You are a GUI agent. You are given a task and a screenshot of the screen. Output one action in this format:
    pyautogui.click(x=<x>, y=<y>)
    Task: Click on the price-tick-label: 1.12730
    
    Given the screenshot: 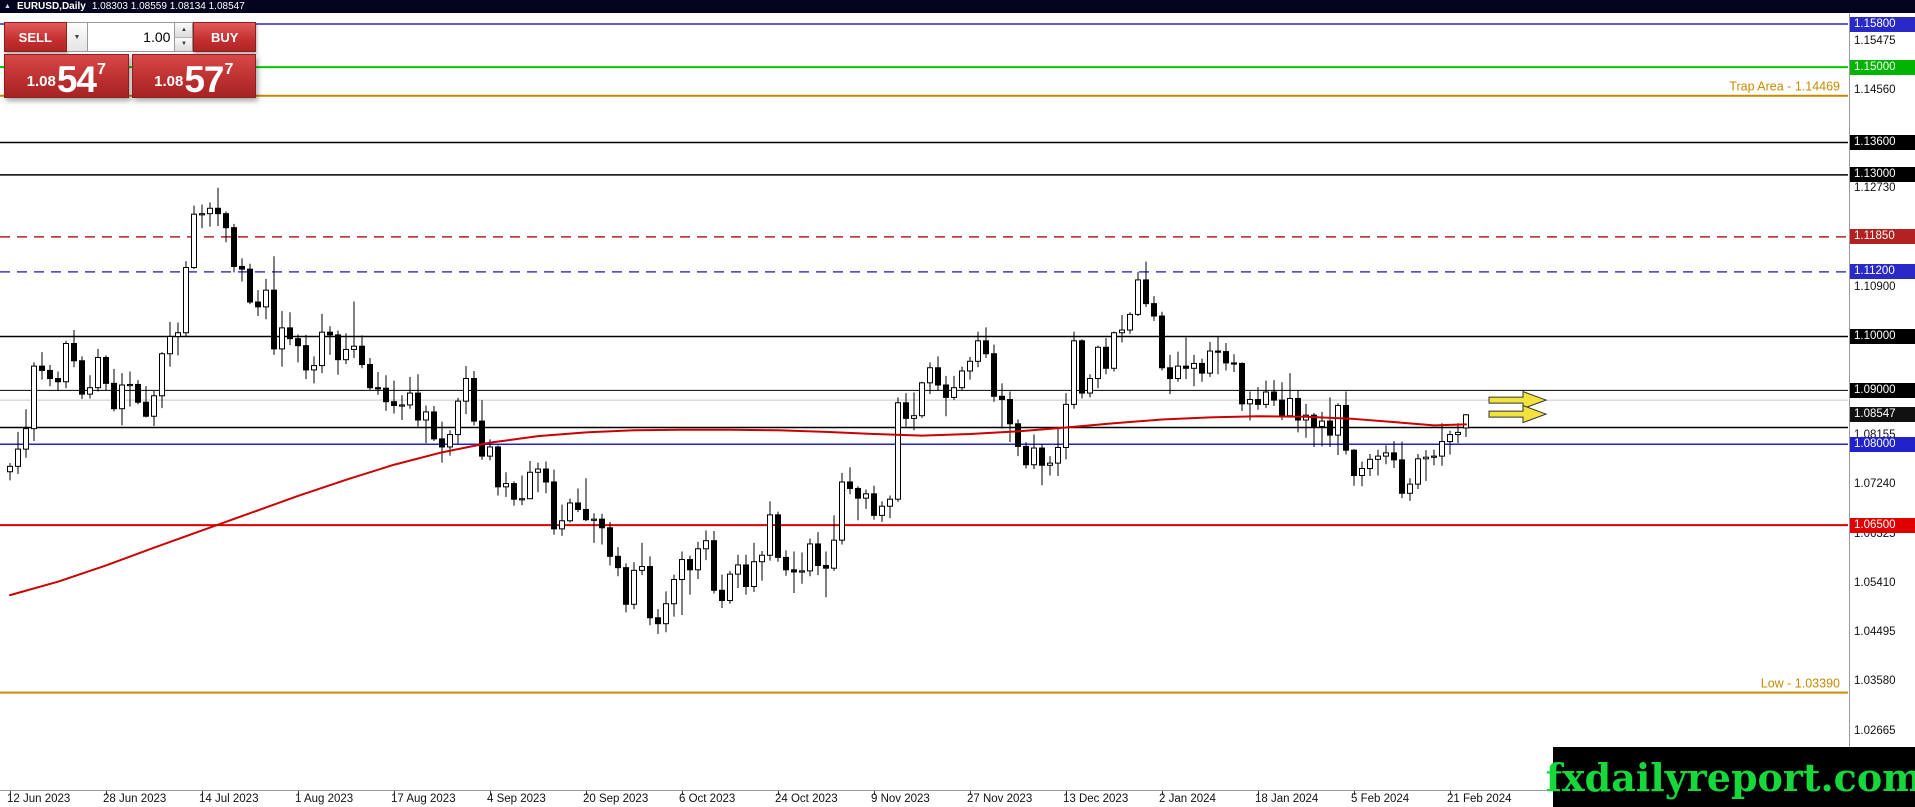 What is the action you would take?
    pyautogui.click(x=1875, y=188)
    